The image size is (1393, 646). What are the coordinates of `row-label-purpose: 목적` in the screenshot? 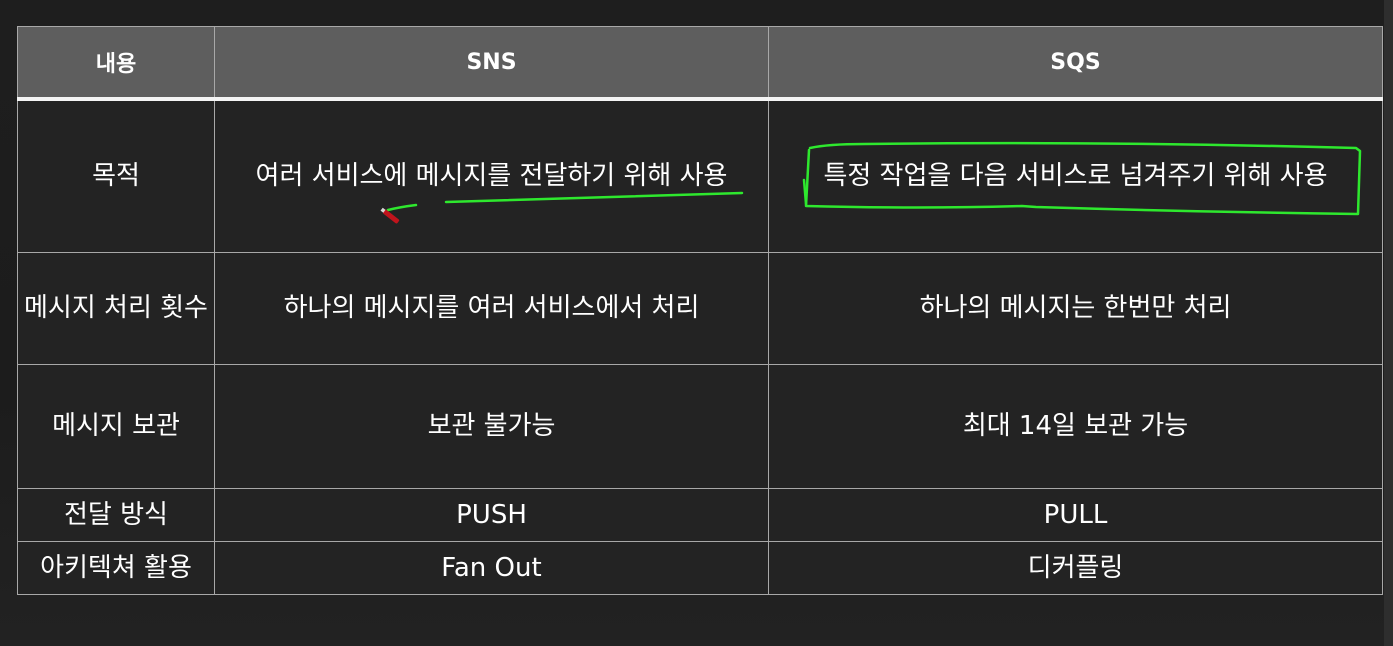 It's located at (116, 175).